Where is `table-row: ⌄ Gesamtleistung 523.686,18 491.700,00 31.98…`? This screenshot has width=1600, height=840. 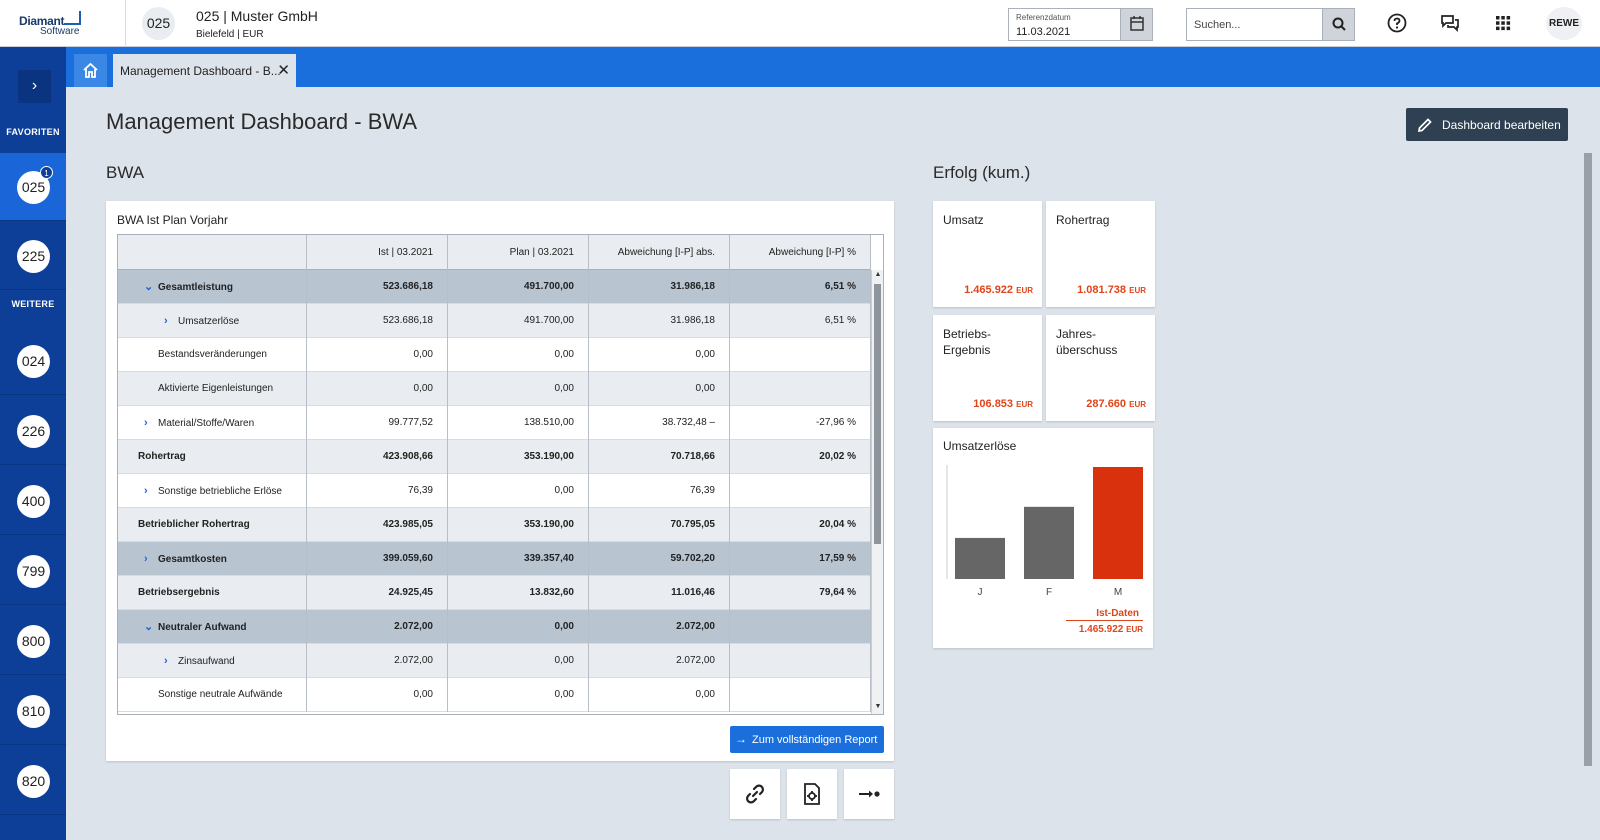
table-row: ⌄ Gesamtleistung 523.686,18 491.700,00 31.98… is located at coordinates (494, 287).